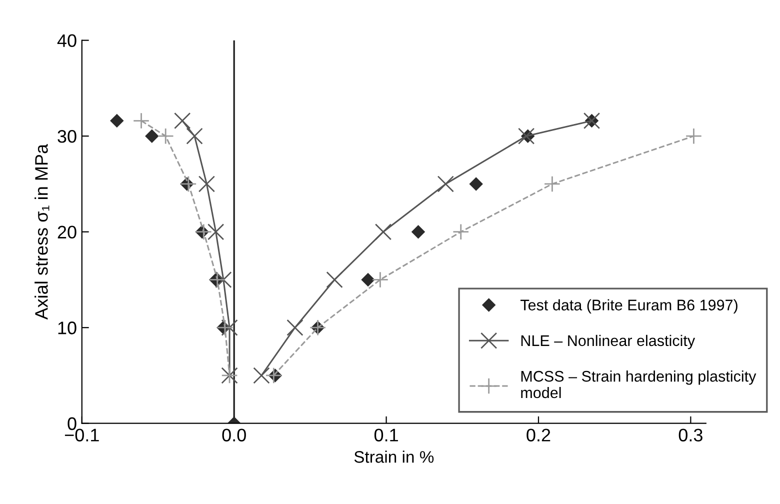  What do you see at coordinates (629, 306) in the screenshot?
I see `legend-label: Test data (Brite Euram B6 1997)` at bounding box center [629, 306].